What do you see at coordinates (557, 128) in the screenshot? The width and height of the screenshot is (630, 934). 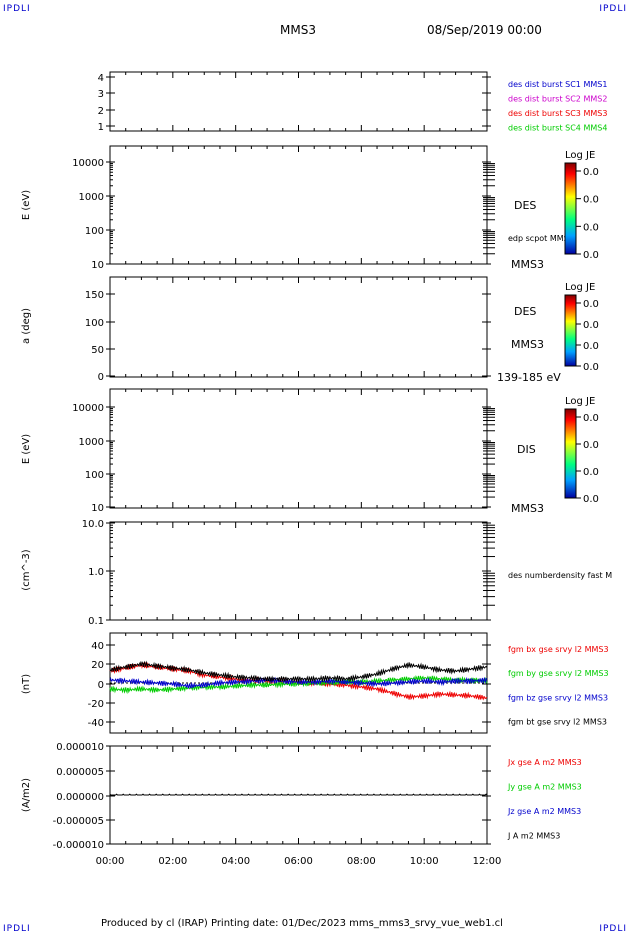 I see `legend-entry: des dist burst SC4 MMS4` at bounding box center [557, 128].